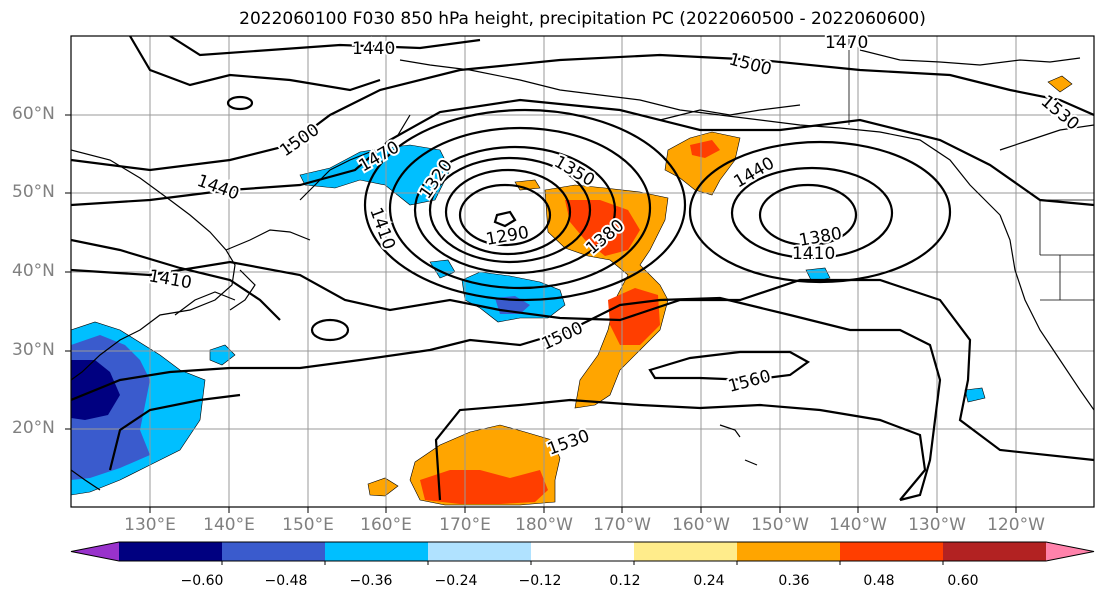 The height and width of the screenshot is (601, 1105). What do you see at coordinates (971, 168) in the screenshot?
I see `borders` at bounding box center [971, 168].